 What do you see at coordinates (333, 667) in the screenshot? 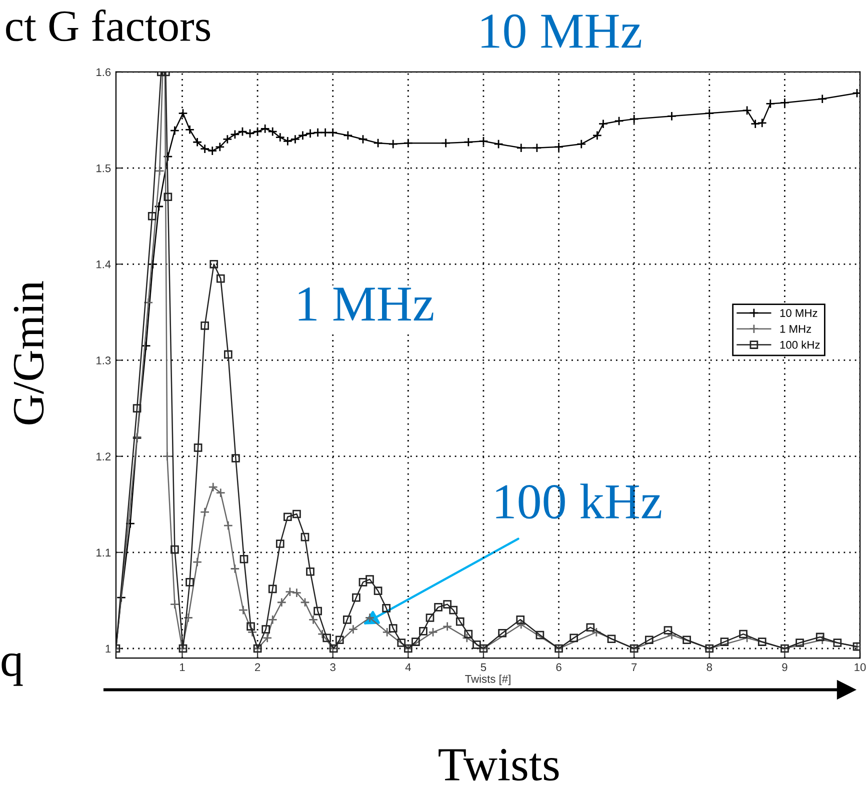
I see `x-tick-label: 3` at bounding box center [333, 667].